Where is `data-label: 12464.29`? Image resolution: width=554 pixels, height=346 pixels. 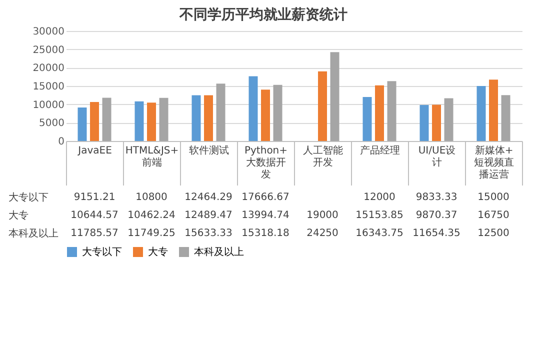
data-label: 12464.29 is located at coordinates (208, 197).